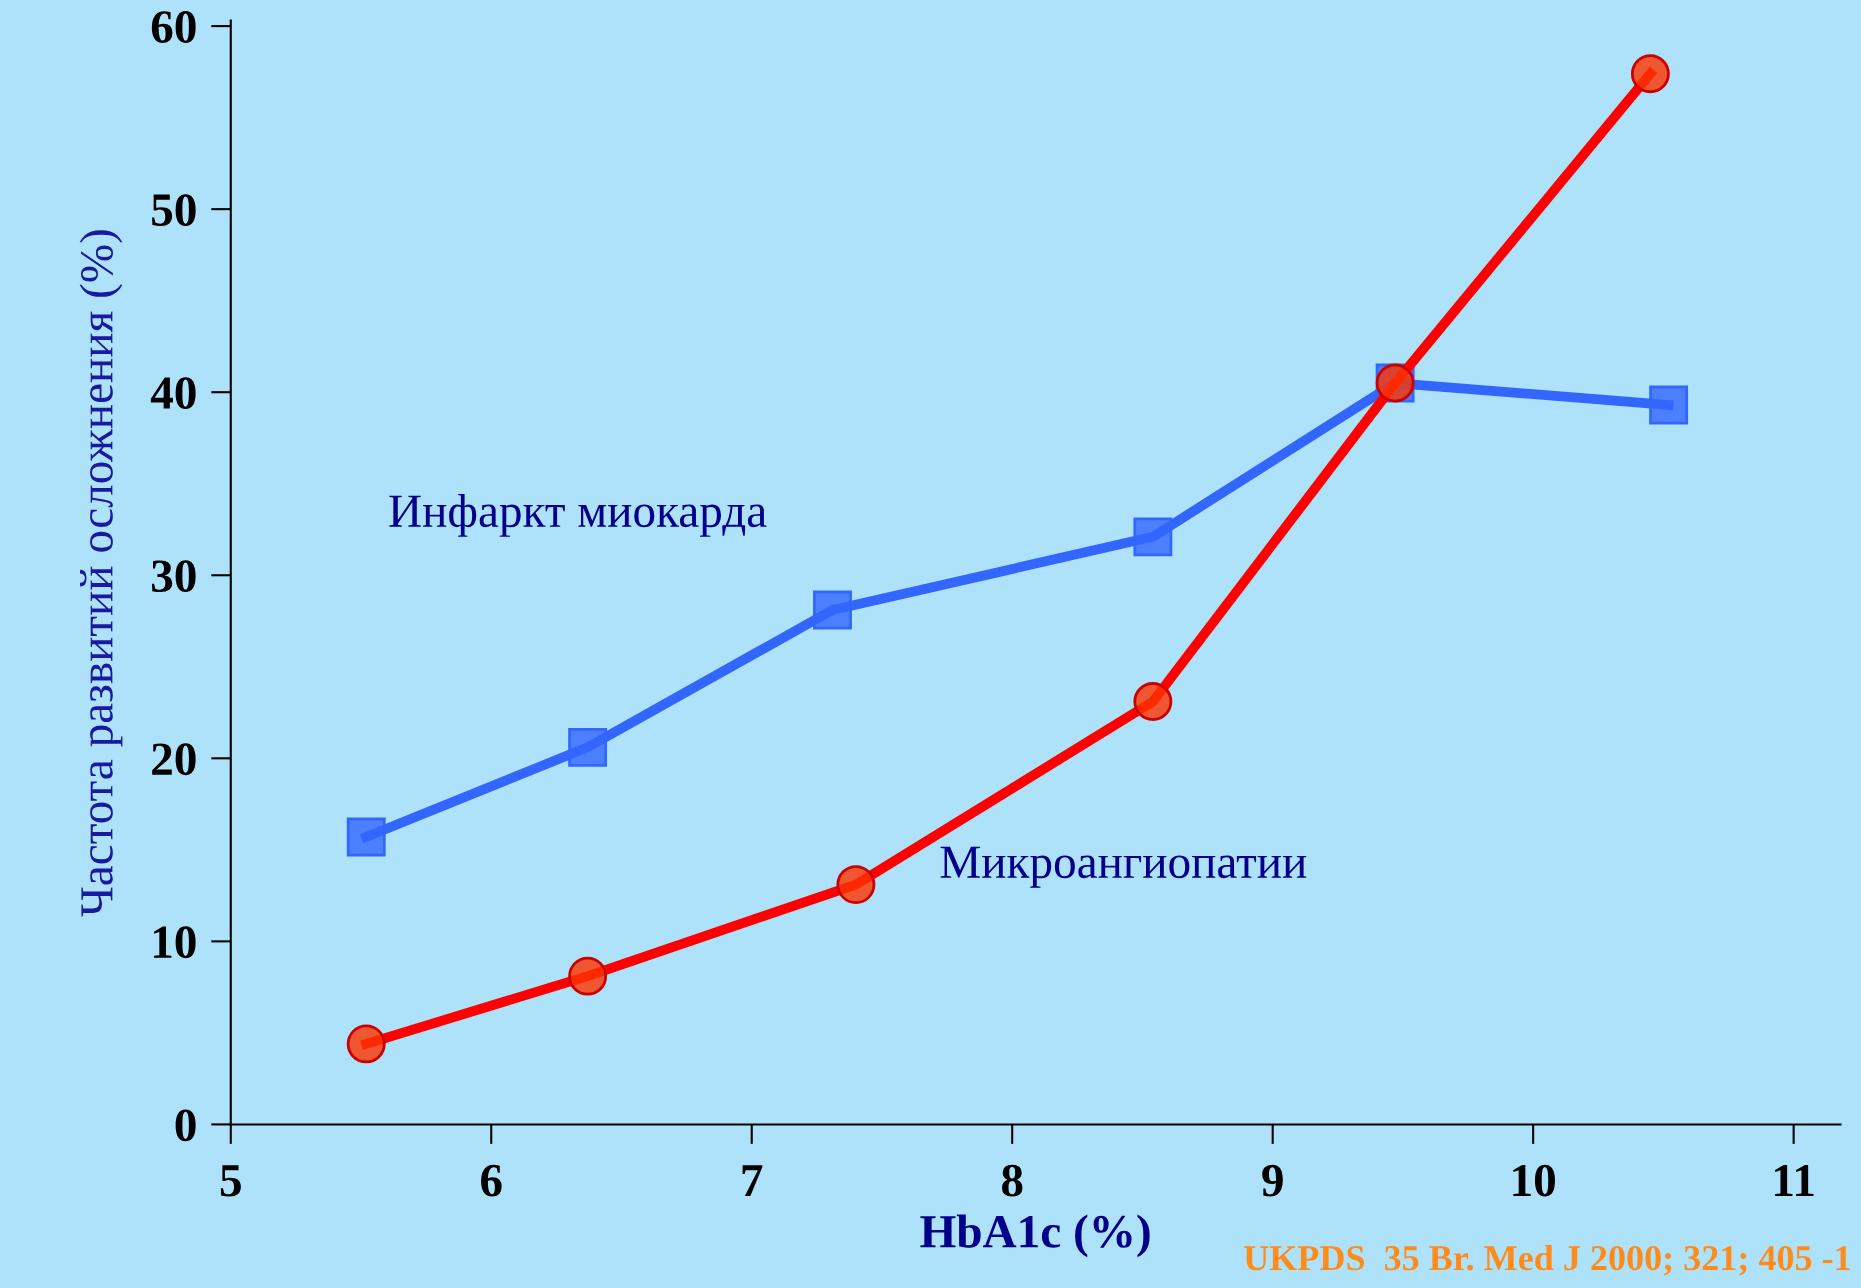 The width and height of the screenshot is (1861, 1288). Describe the element at coordinates (1272, 1180) in the screenshot. I see `x-tick-label: 9` at that location.